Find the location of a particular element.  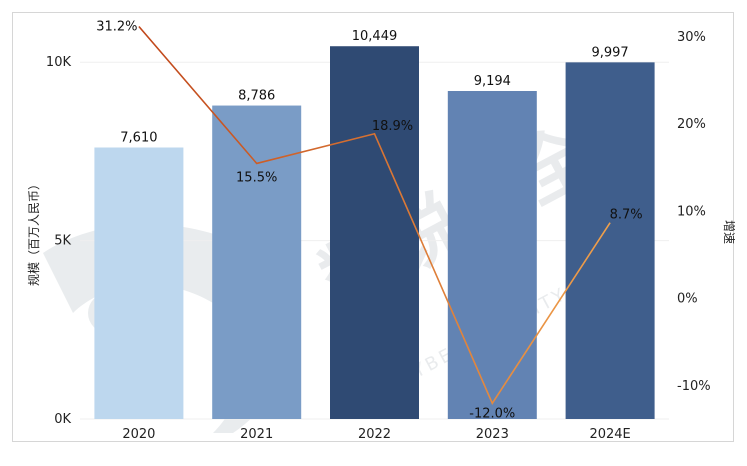

line-label-2021: 15.5% is located at coordinates (256, 177).